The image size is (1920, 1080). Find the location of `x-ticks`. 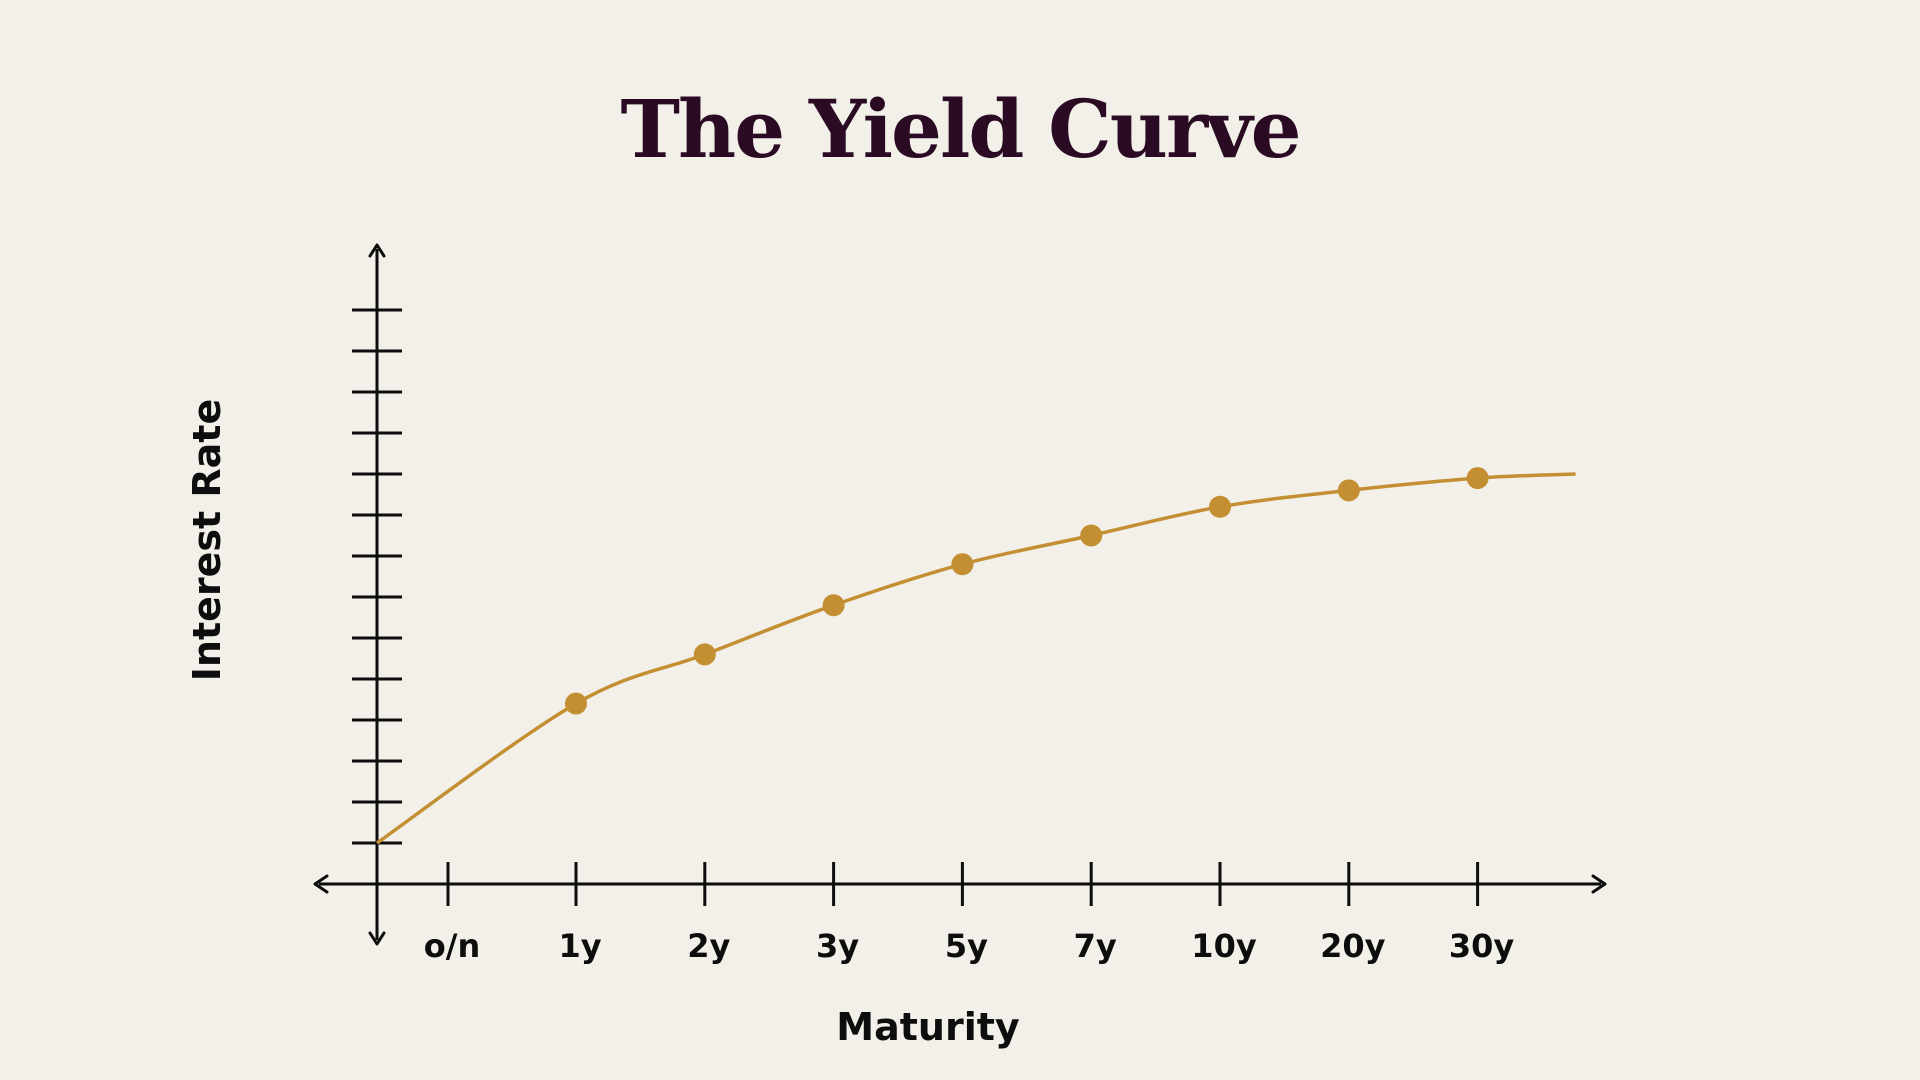

x-ticks is located at coordinates (963, 884).